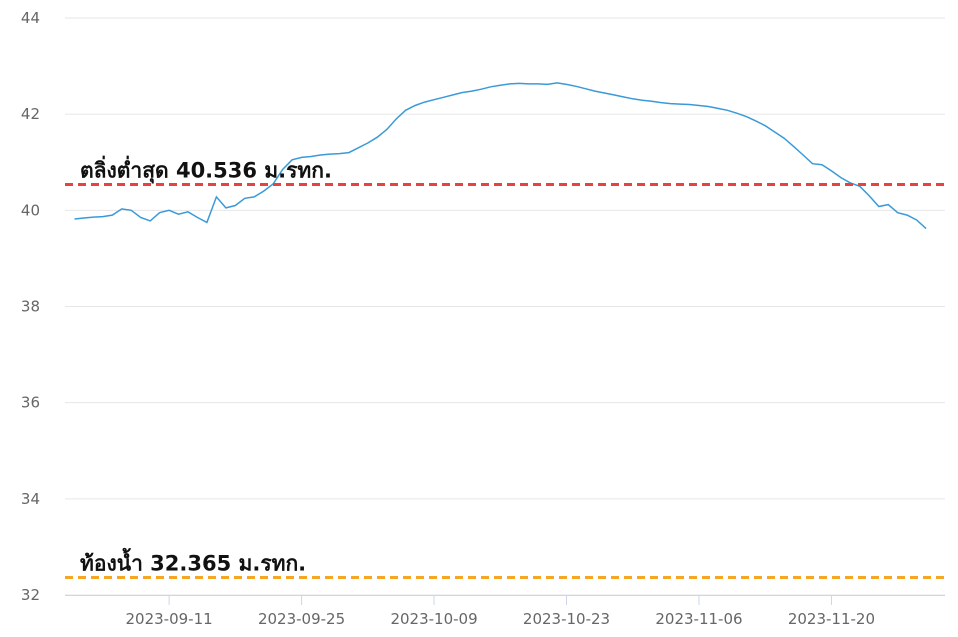  Describe the element at coordinates (30, 18) in the screenshot. I see `y-tick-label: 44` at that location.